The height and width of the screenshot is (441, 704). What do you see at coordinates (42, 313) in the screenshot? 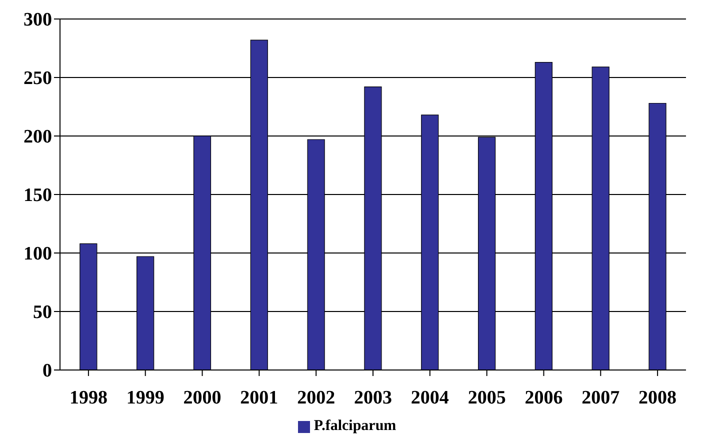
I see `y-tick-label: 50` at bounding box center [42, 313].